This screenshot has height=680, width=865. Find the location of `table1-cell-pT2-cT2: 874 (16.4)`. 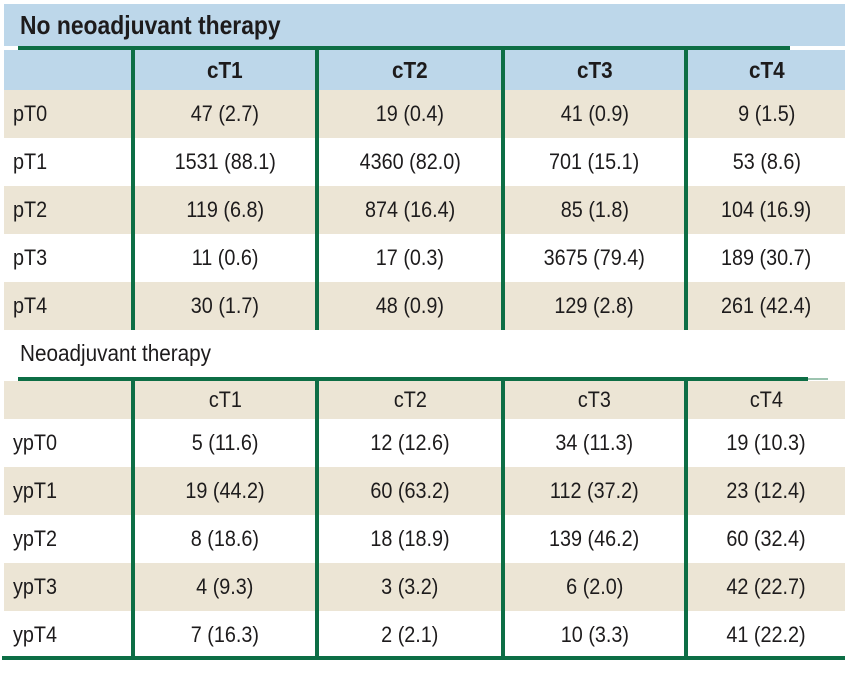

table1-cell-pT2-cT2: 874 (16.4) is located at coordinates (408, 210).